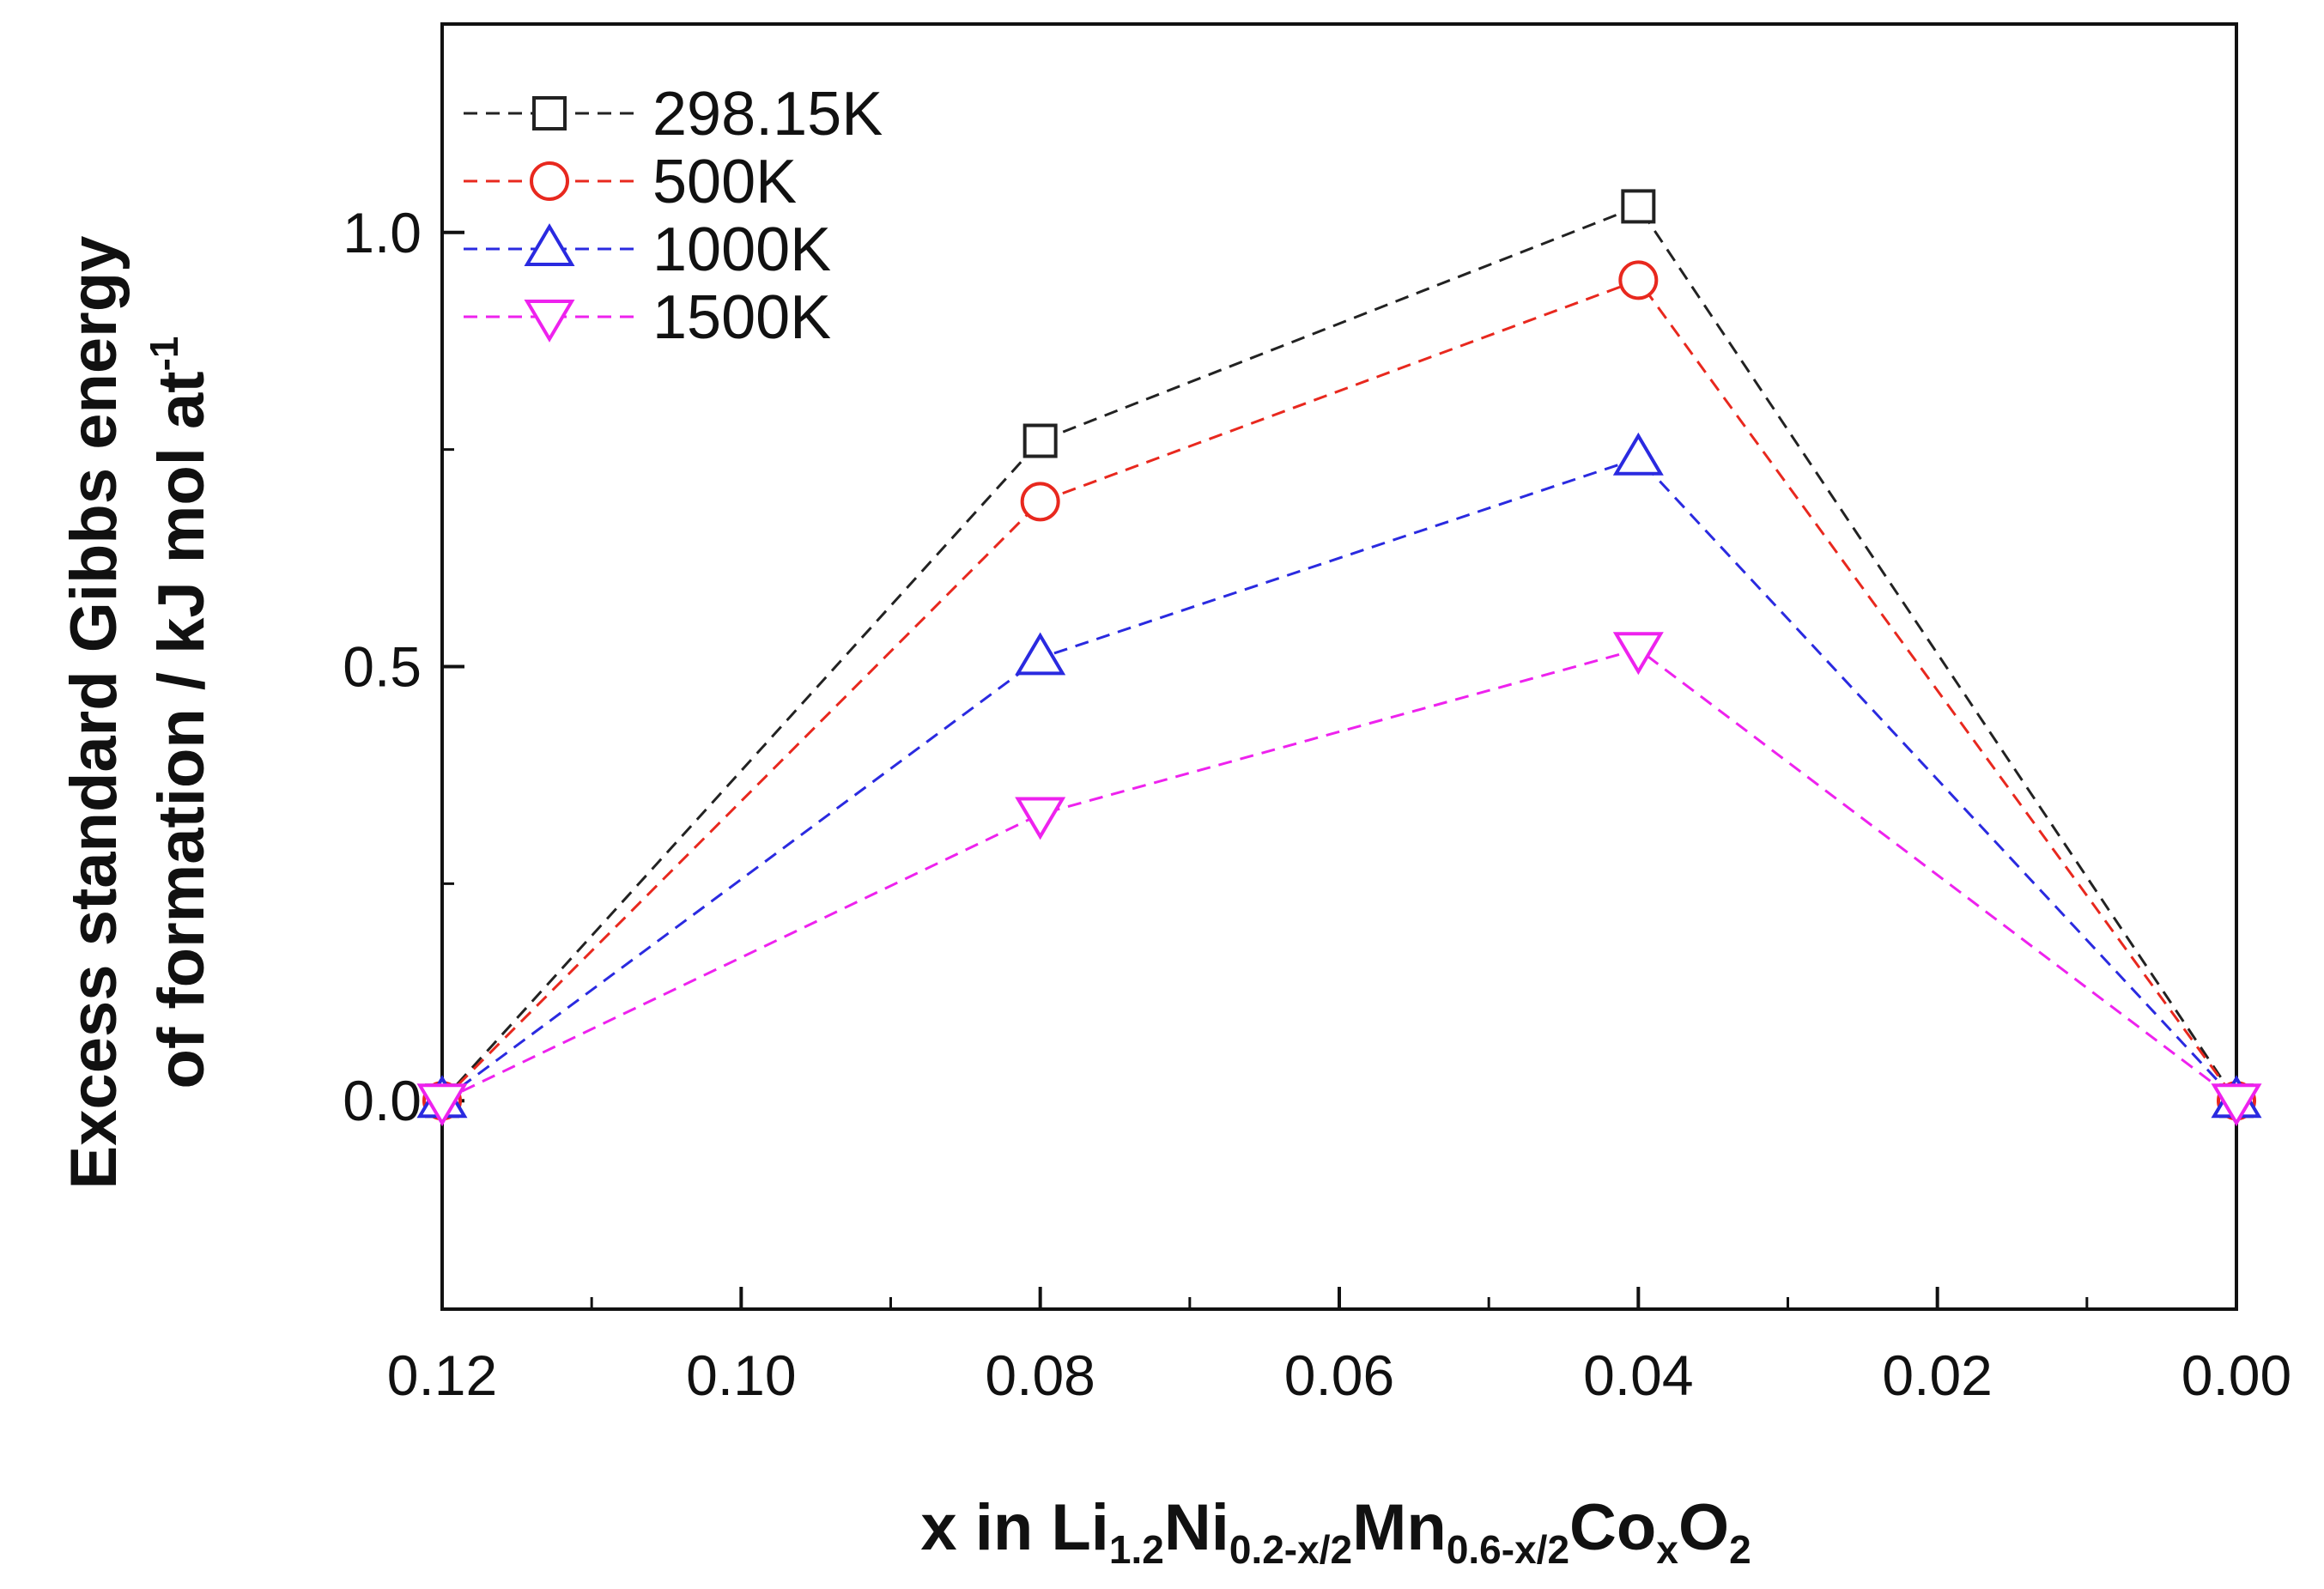 The height and width of the screenshot is (1589, 2324). I want to click on legend-label: 298.15K, so click(767, 115).